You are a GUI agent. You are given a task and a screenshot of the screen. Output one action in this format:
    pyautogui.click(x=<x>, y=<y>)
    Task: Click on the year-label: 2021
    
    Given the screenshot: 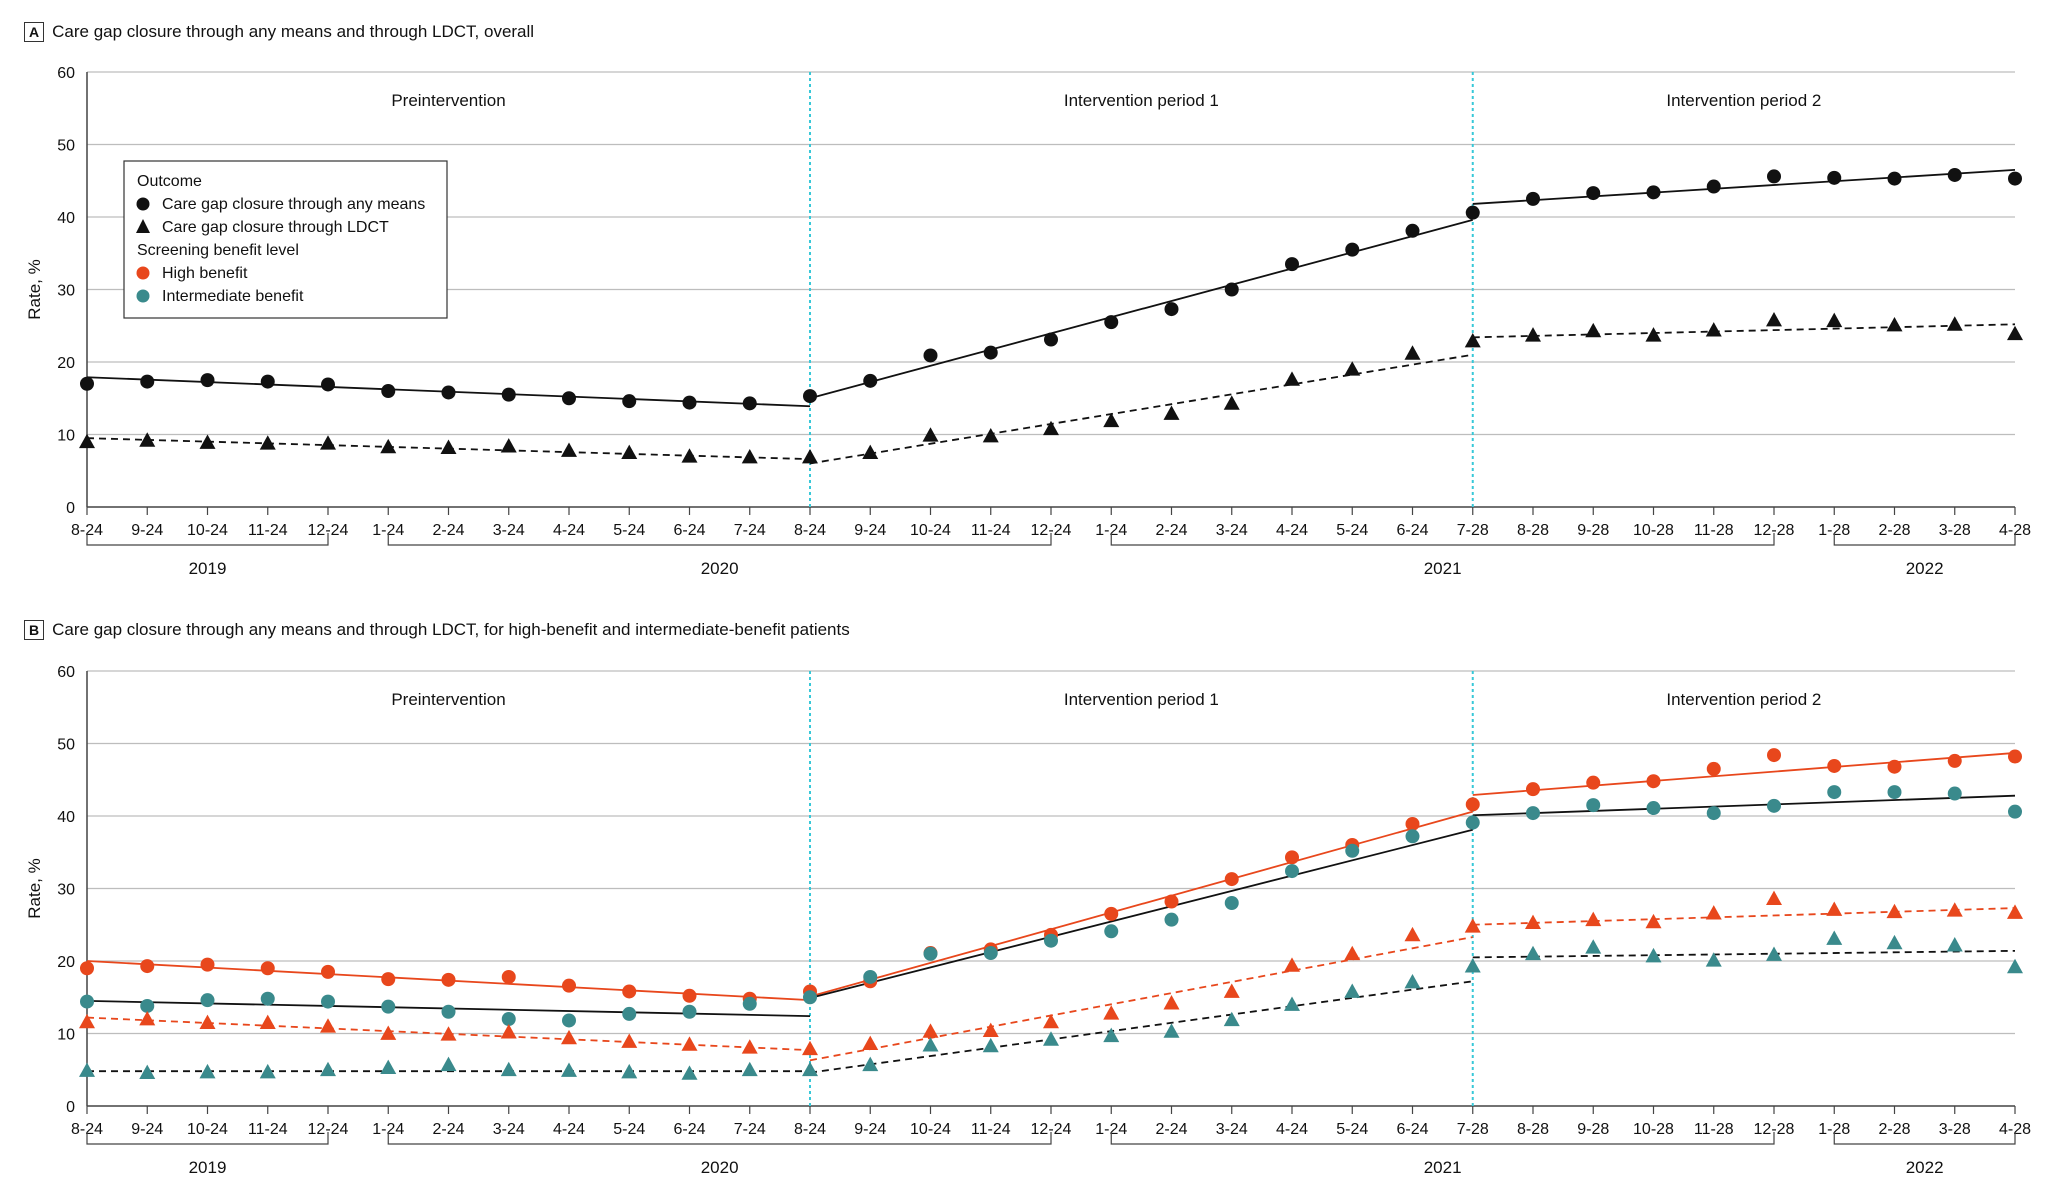 What is the action you would take?
    pyautogui.click(x=1443, y=1167)
    